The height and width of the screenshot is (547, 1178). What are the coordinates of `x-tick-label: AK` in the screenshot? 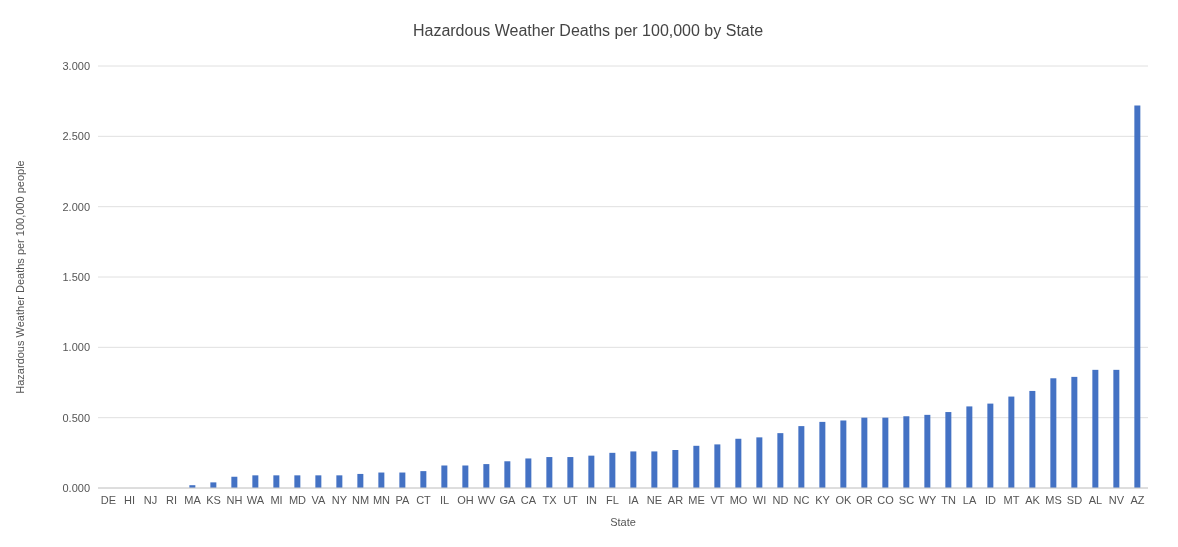 It's located at (1033, 499).